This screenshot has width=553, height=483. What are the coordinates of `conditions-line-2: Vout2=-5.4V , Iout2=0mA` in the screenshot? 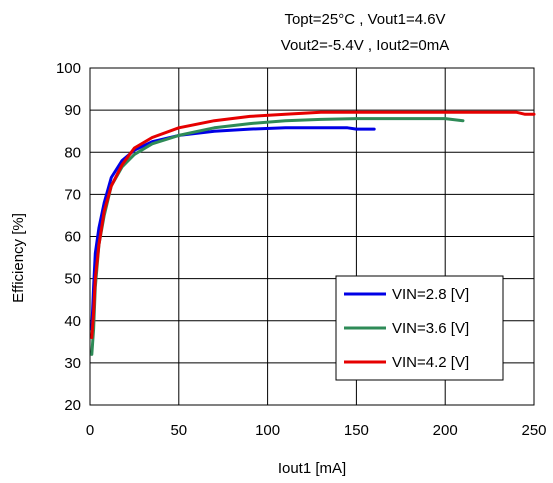 It's located at (365, 45).